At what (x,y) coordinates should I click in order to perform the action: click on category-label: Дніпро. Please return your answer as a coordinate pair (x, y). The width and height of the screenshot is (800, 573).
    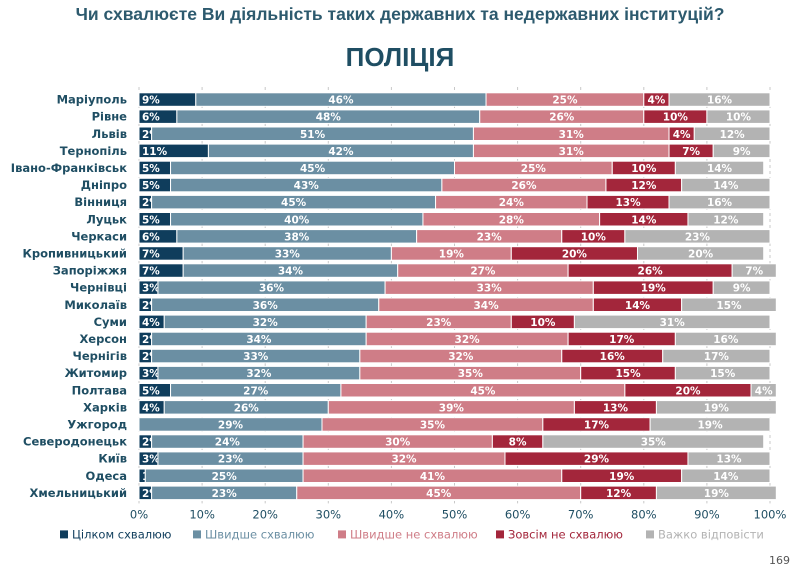
    Looking at the image, I should click on (104, 185).